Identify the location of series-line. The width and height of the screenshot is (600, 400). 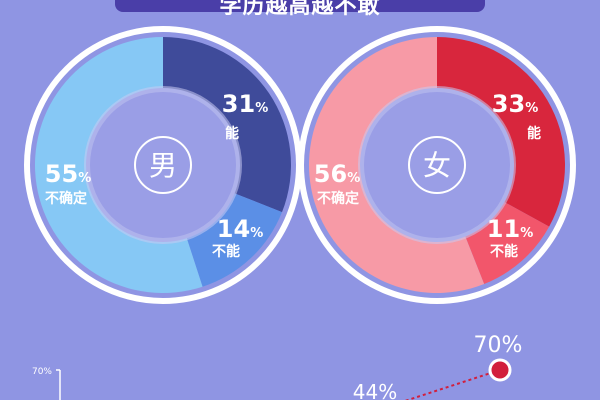
(452, 384).